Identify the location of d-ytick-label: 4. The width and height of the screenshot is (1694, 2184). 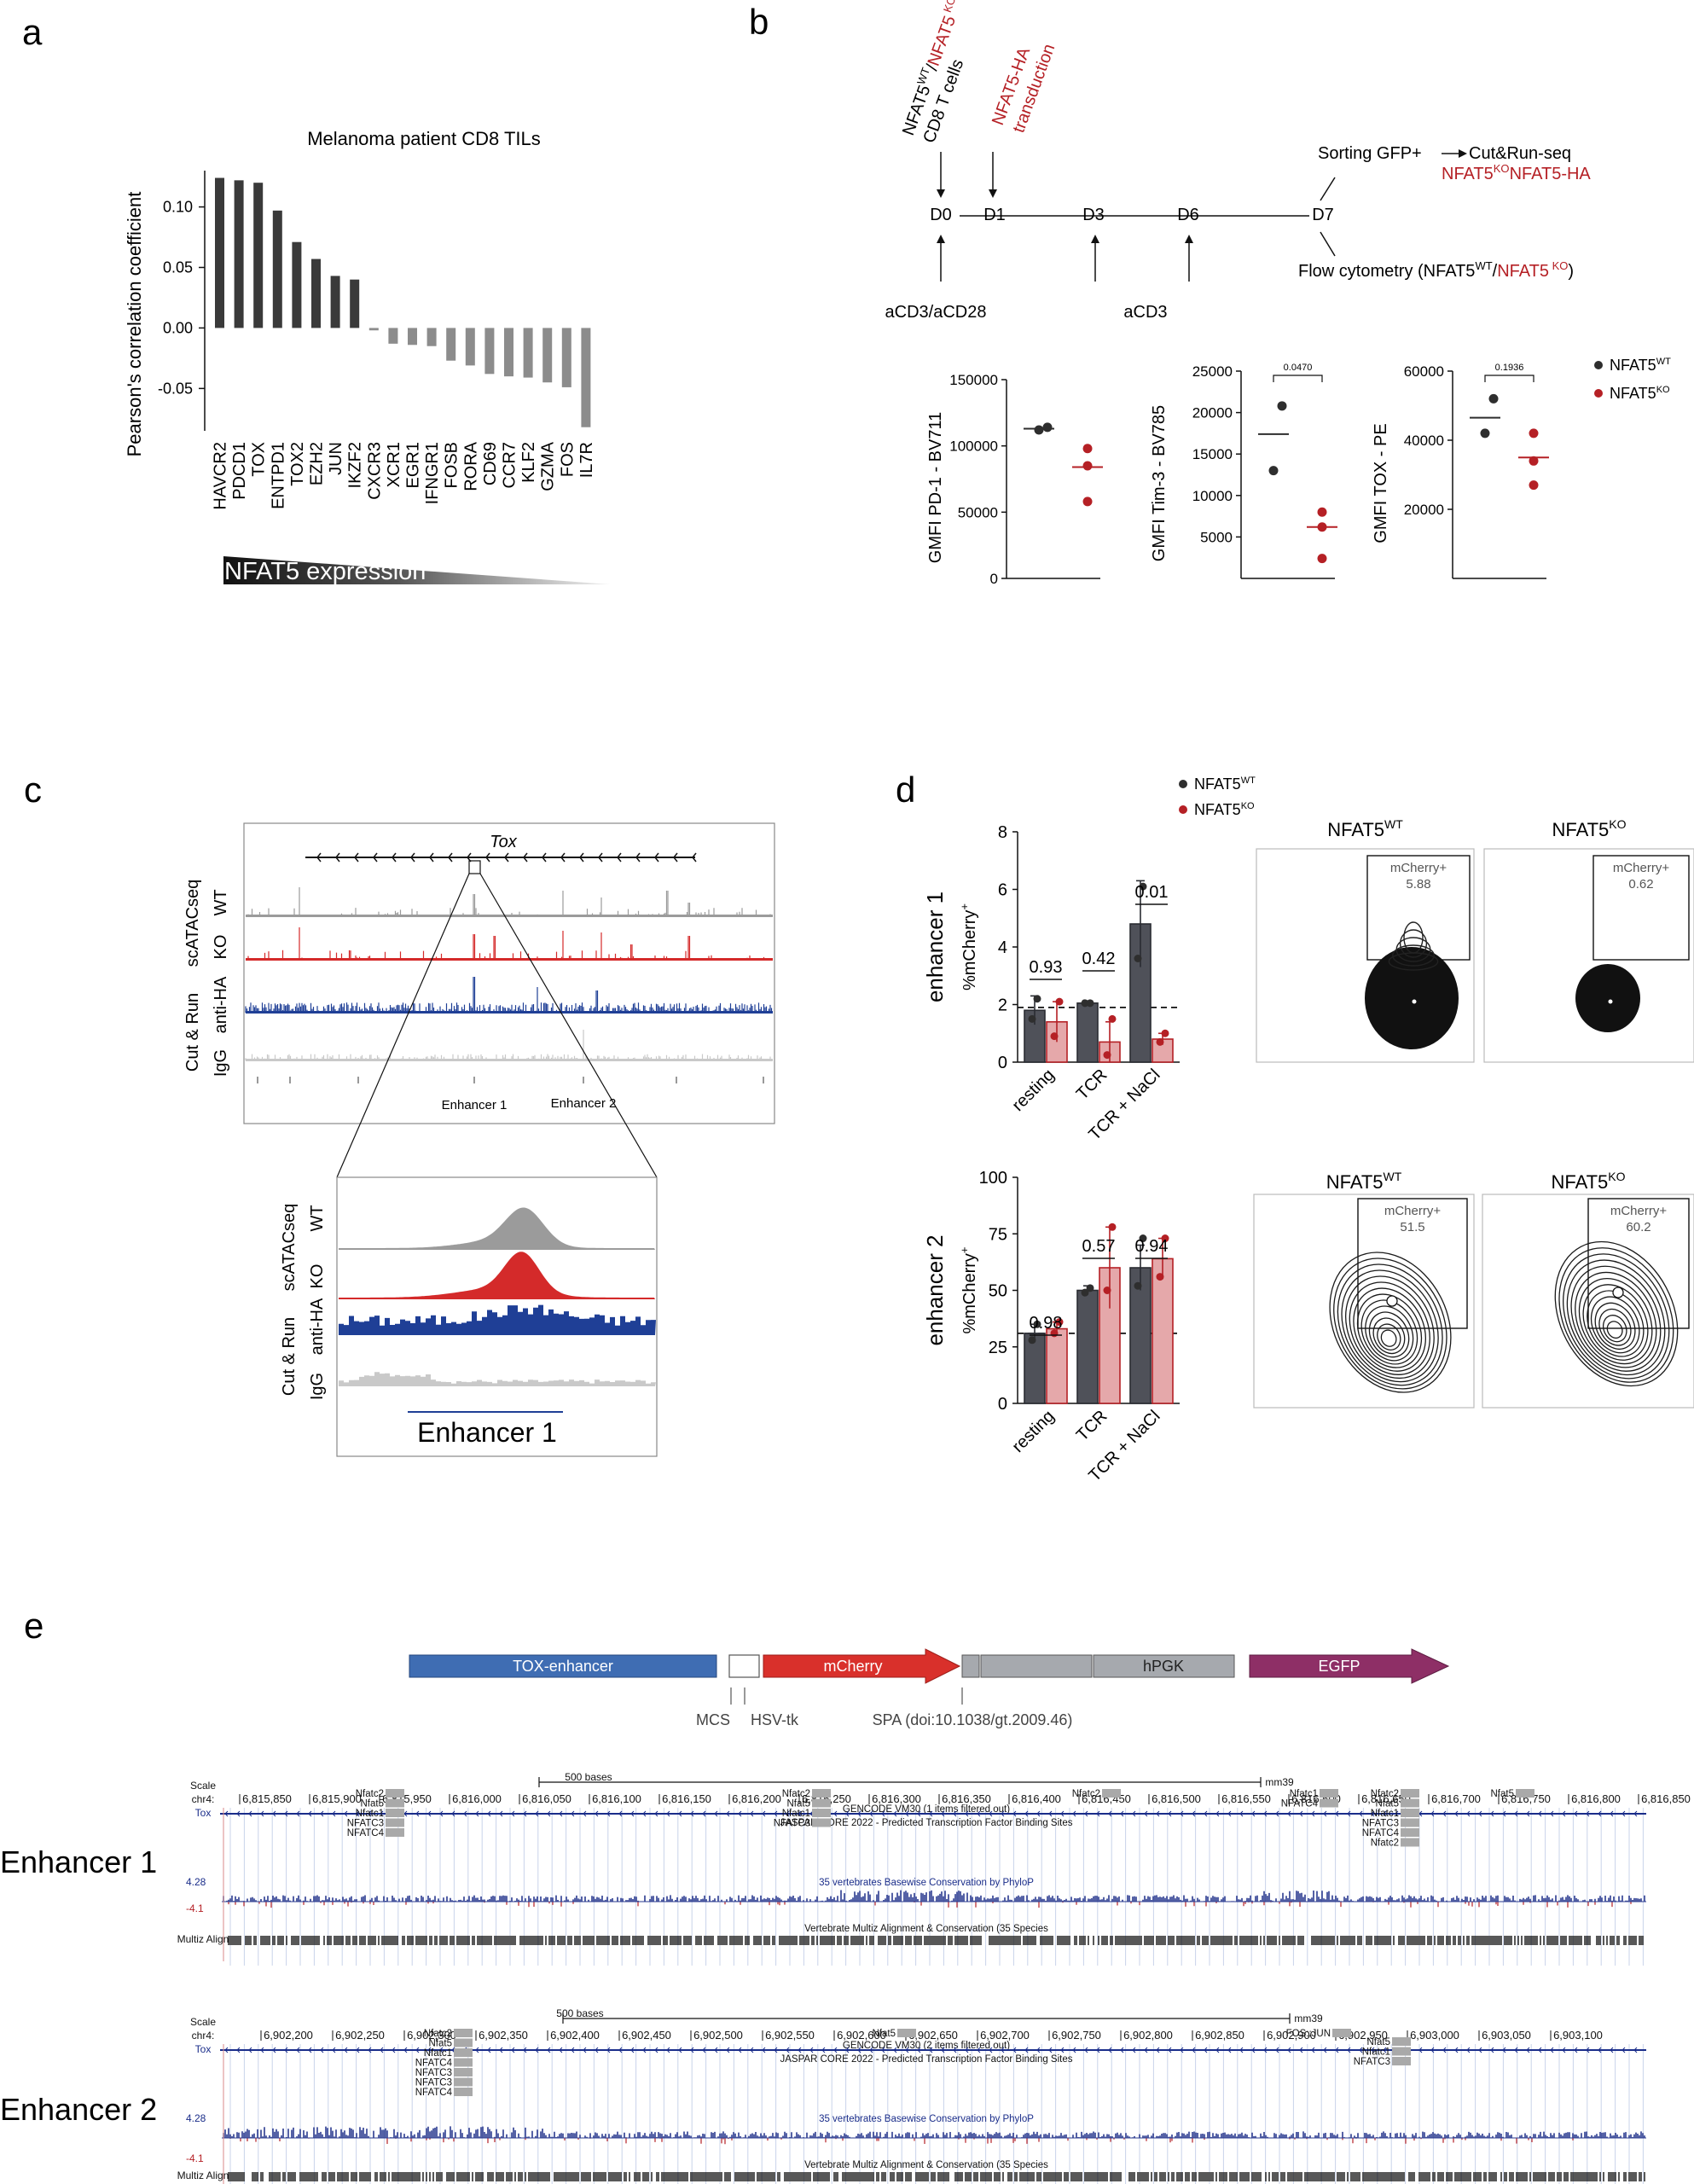
(1003, 947).